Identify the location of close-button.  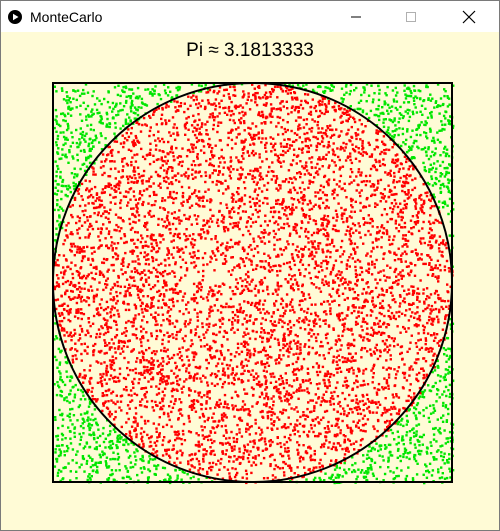
(469, 16).